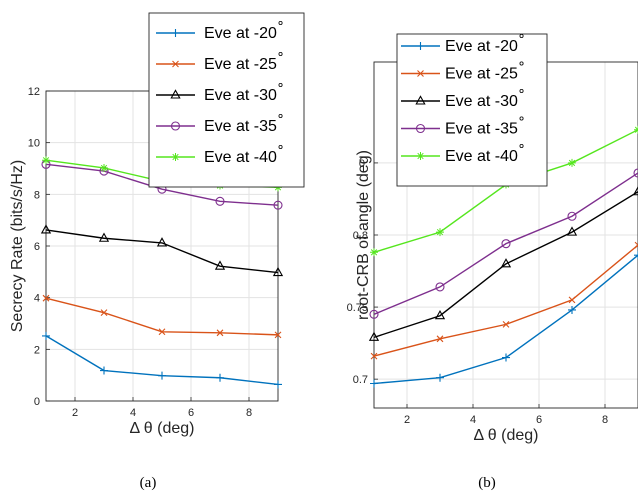  Describe the element at coordinates (37, 195) in the screenshot. I see `y-tick-label: 8` at that location.